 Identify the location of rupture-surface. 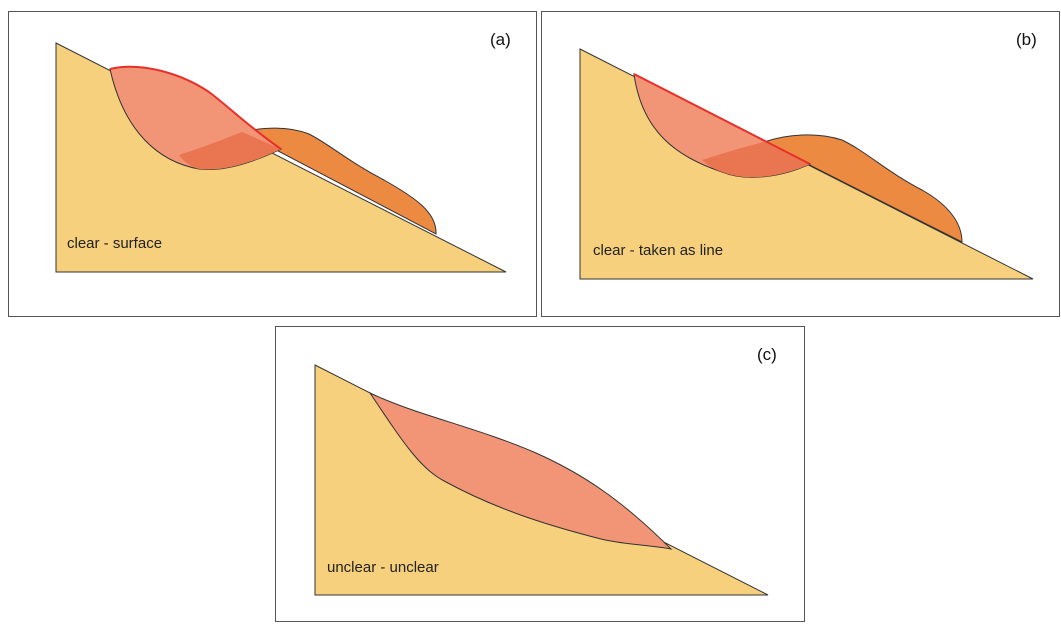
(195, 107).